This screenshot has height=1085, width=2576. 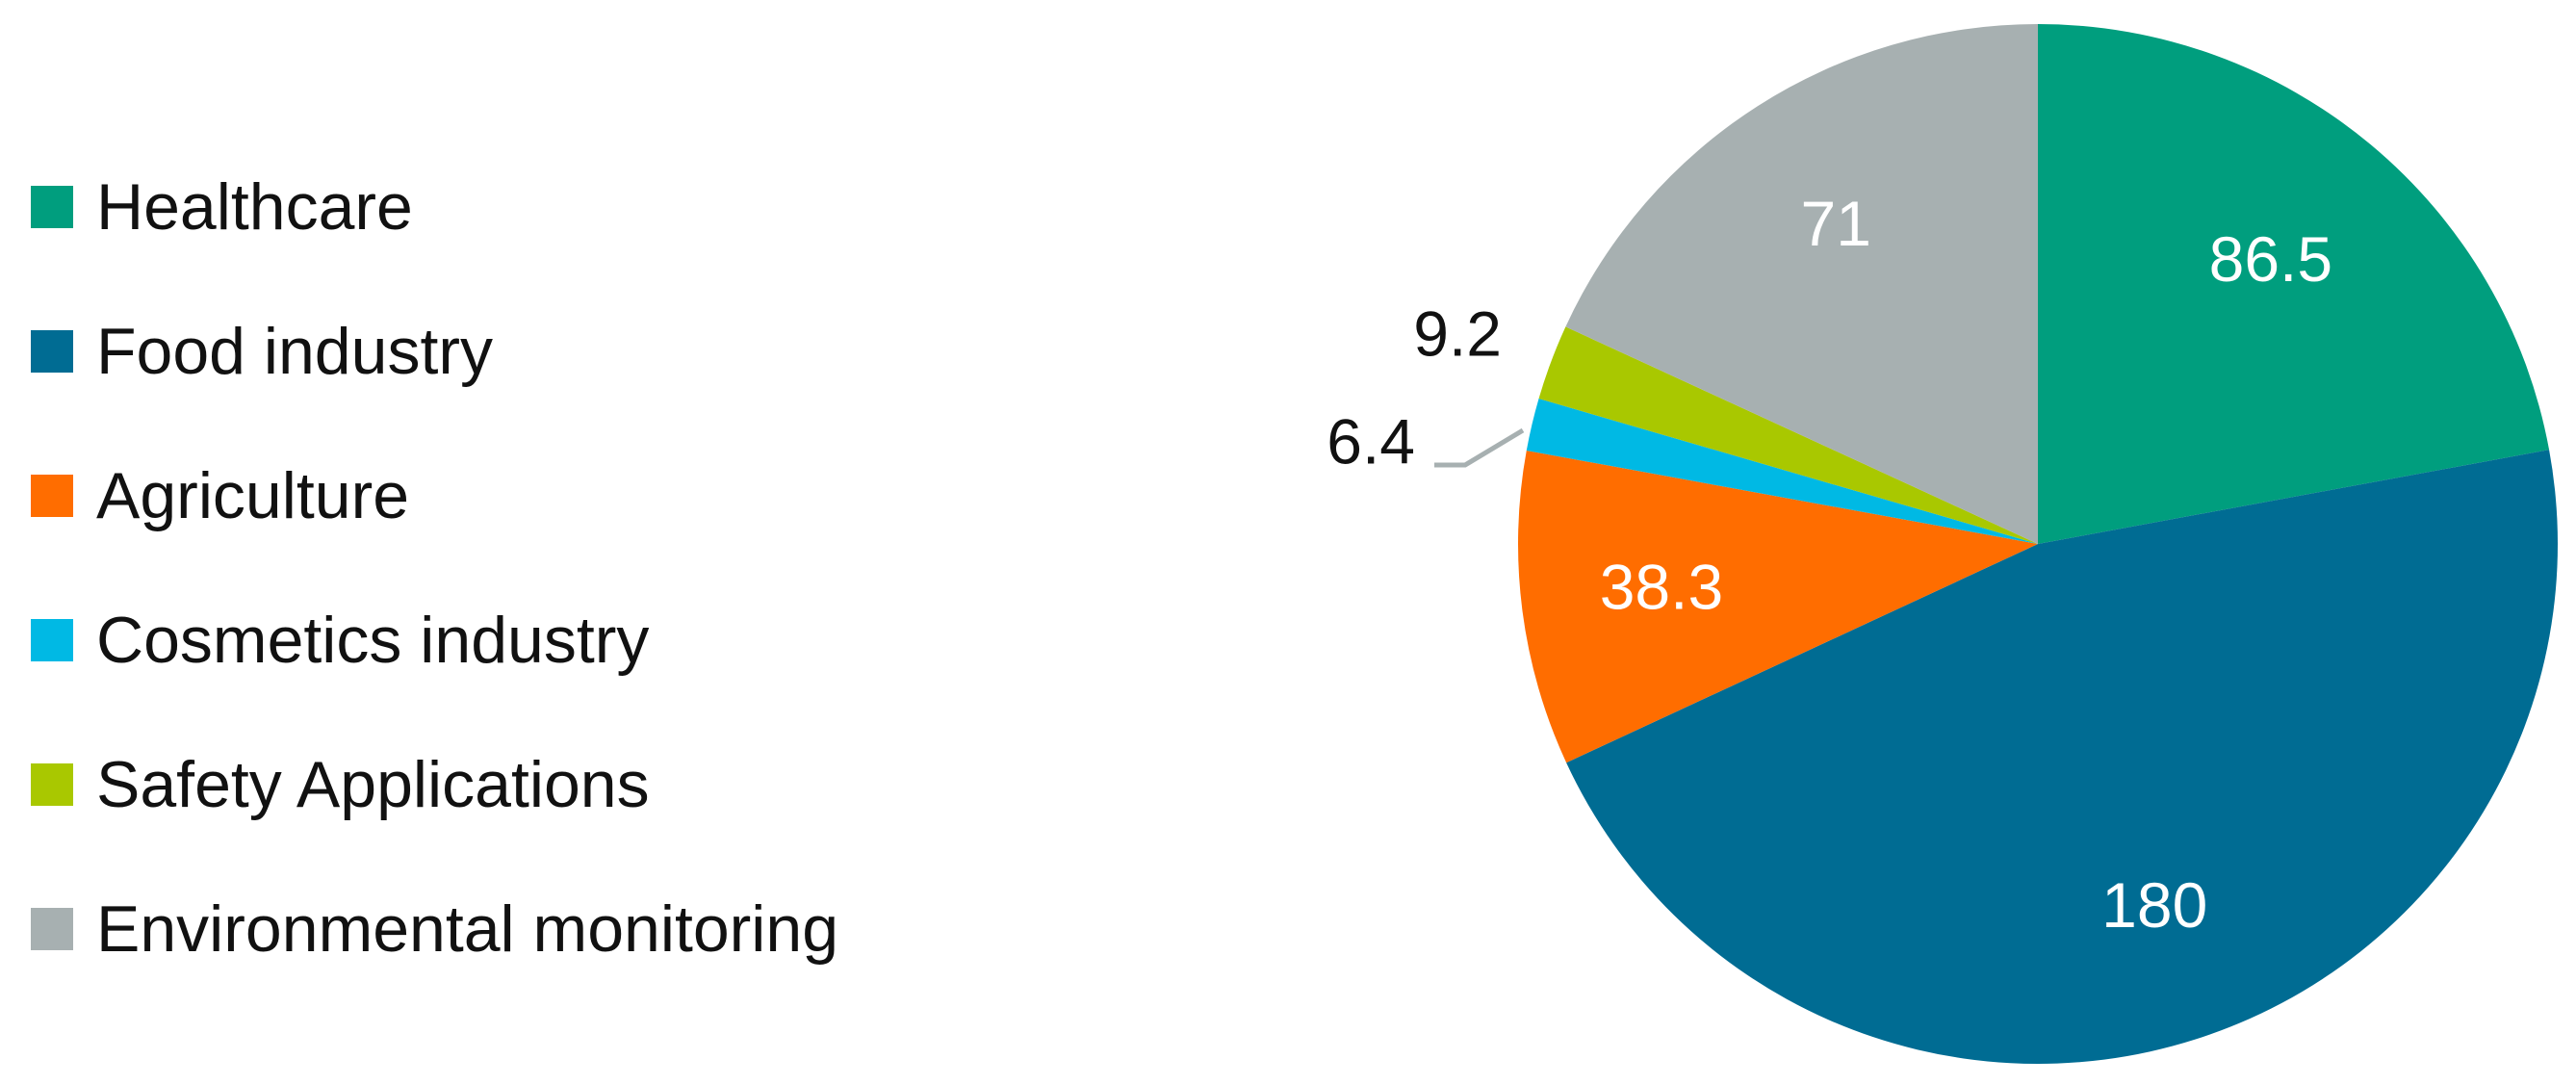 I want to click on legend-item-environmental-monitoring: Environmental monitoring, so click(x=434, y=929).